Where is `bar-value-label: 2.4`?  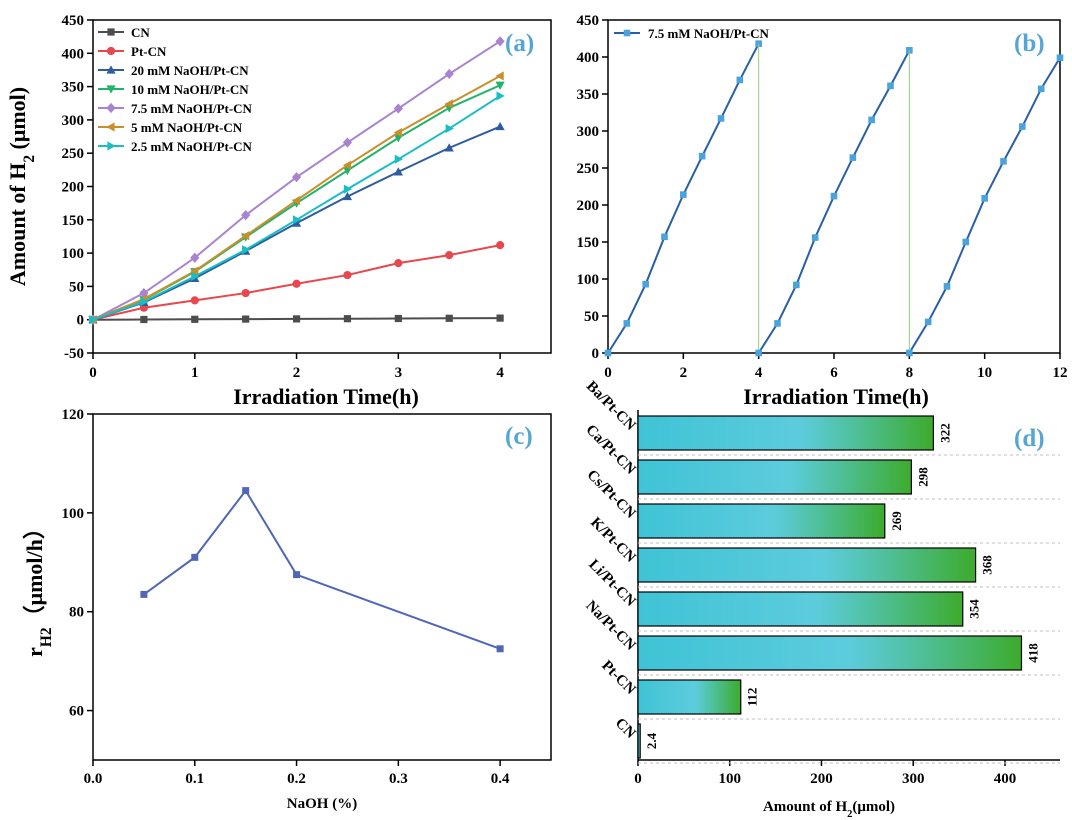 bar-value-label: 2.4 is located at coordinates (651, 740).